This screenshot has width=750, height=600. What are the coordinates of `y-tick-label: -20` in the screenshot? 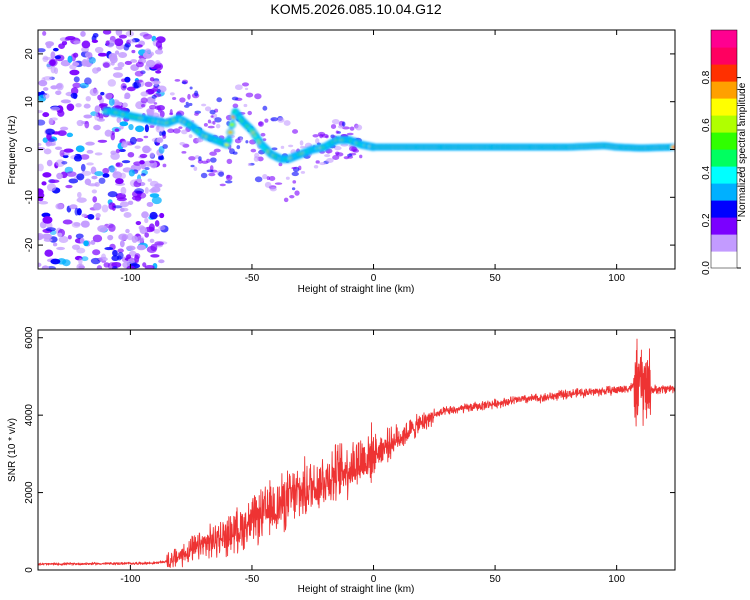 It's located at (29, 244).